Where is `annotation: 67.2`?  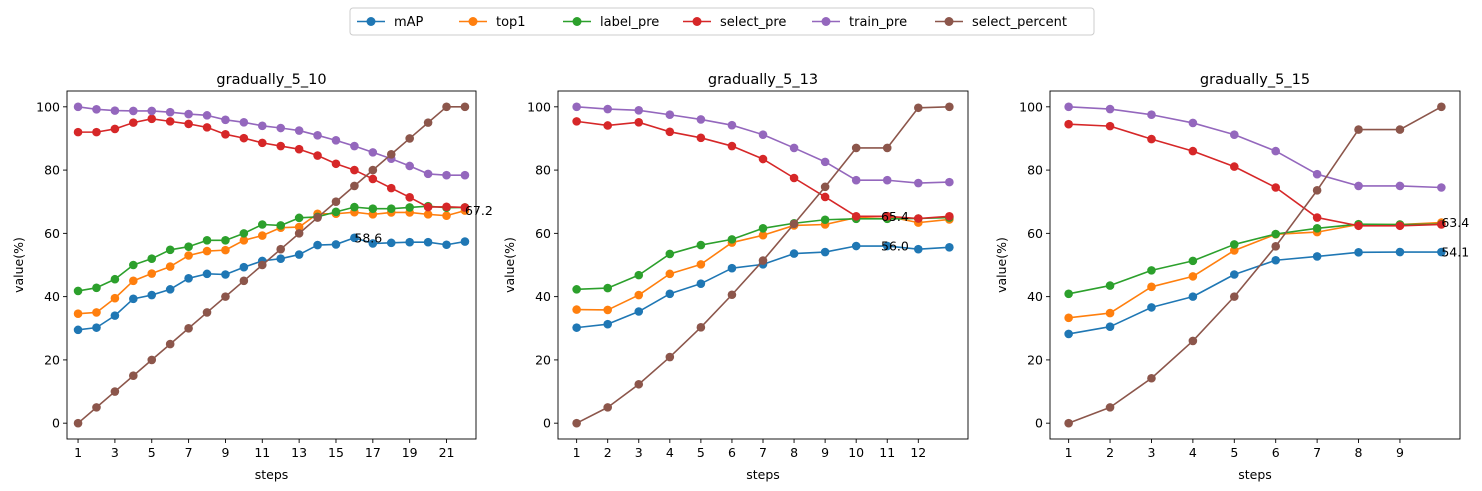 annotation: 67.2 is located at coordinates (479, 210).